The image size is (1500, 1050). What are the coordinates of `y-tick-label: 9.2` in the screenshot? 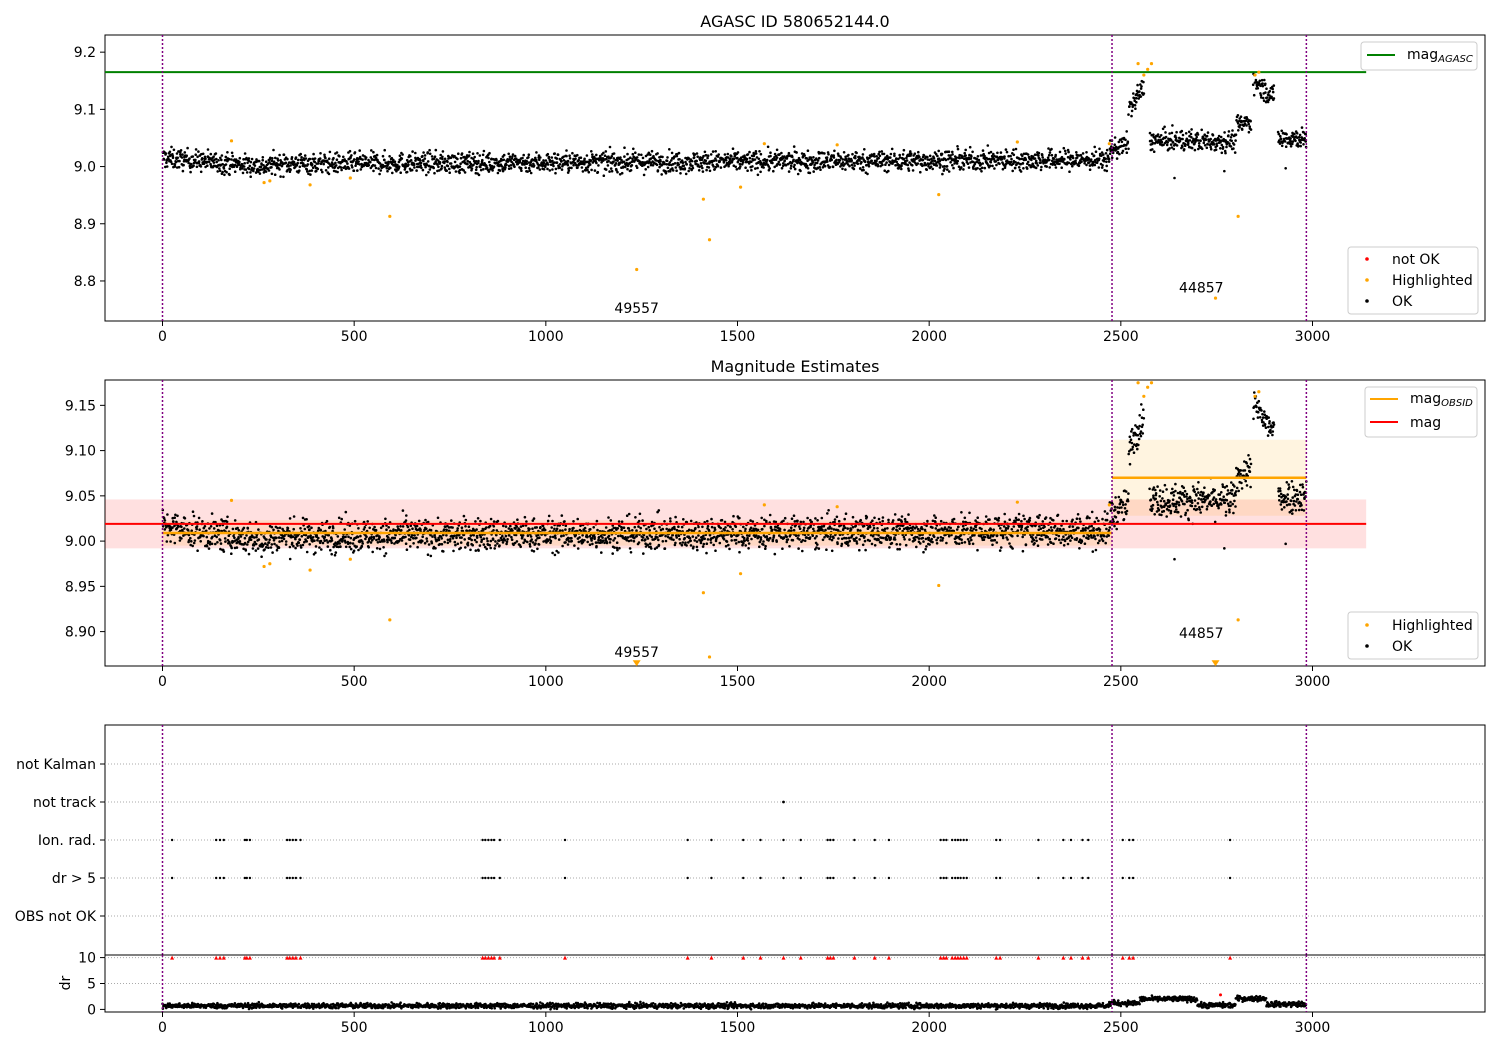 It's located at (85, 53).